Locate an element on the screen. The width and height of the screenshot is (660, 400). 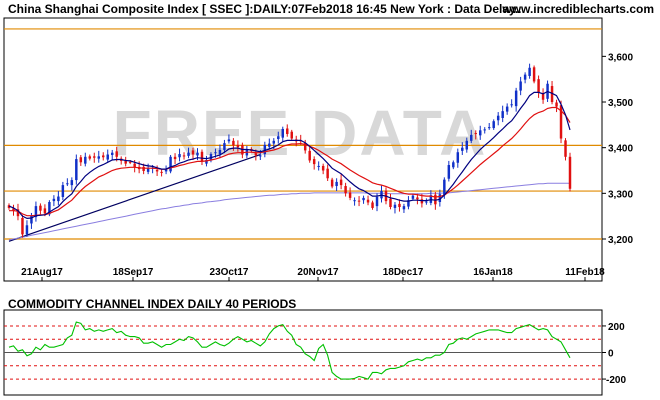
price-tick-label: 3,300 is located at coordinates (620, 194).